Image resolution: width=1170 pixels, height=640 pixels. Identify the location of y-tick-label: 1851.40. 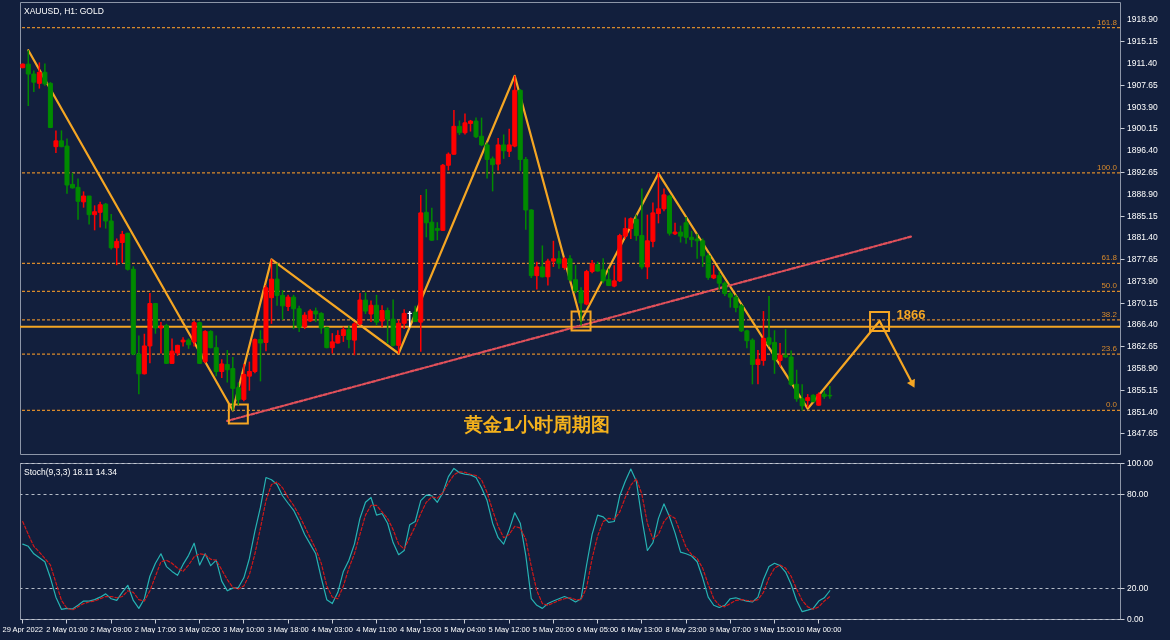
(1142, 411).